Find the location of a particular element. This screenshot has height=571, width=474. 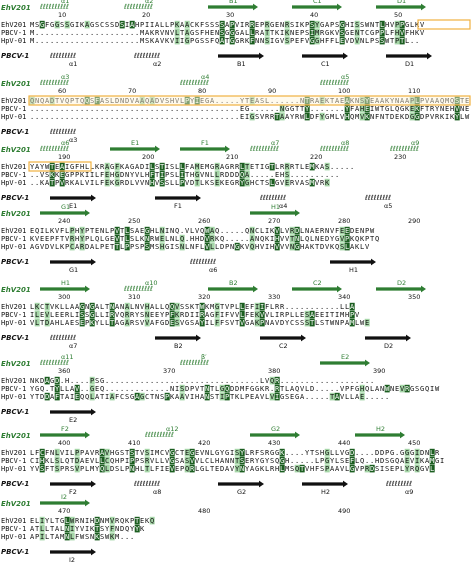

residue-char: C is located at coordinates (177, 453).